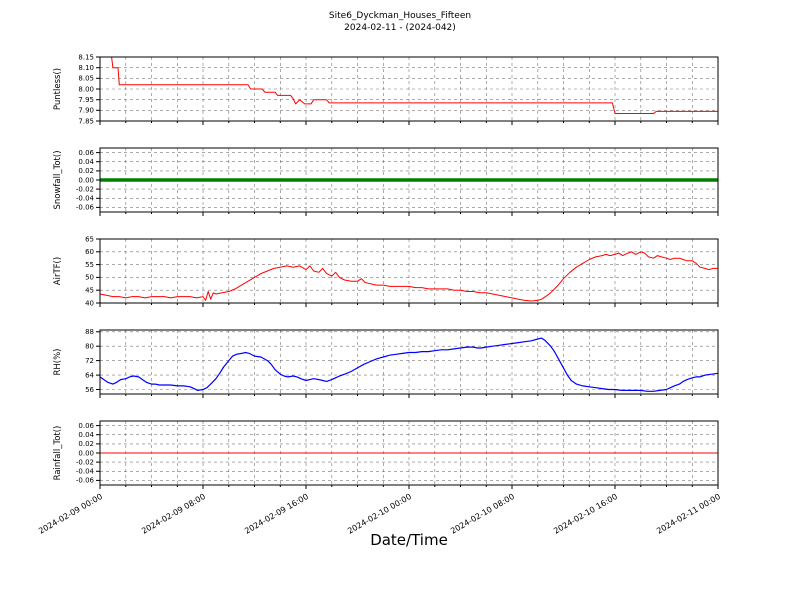 This screenshot has height=600, width=800. Describe the element at coordinates (276, 514) in the screenshot. I see `x-tick-label: 2024-02-09 16:00` at that location.